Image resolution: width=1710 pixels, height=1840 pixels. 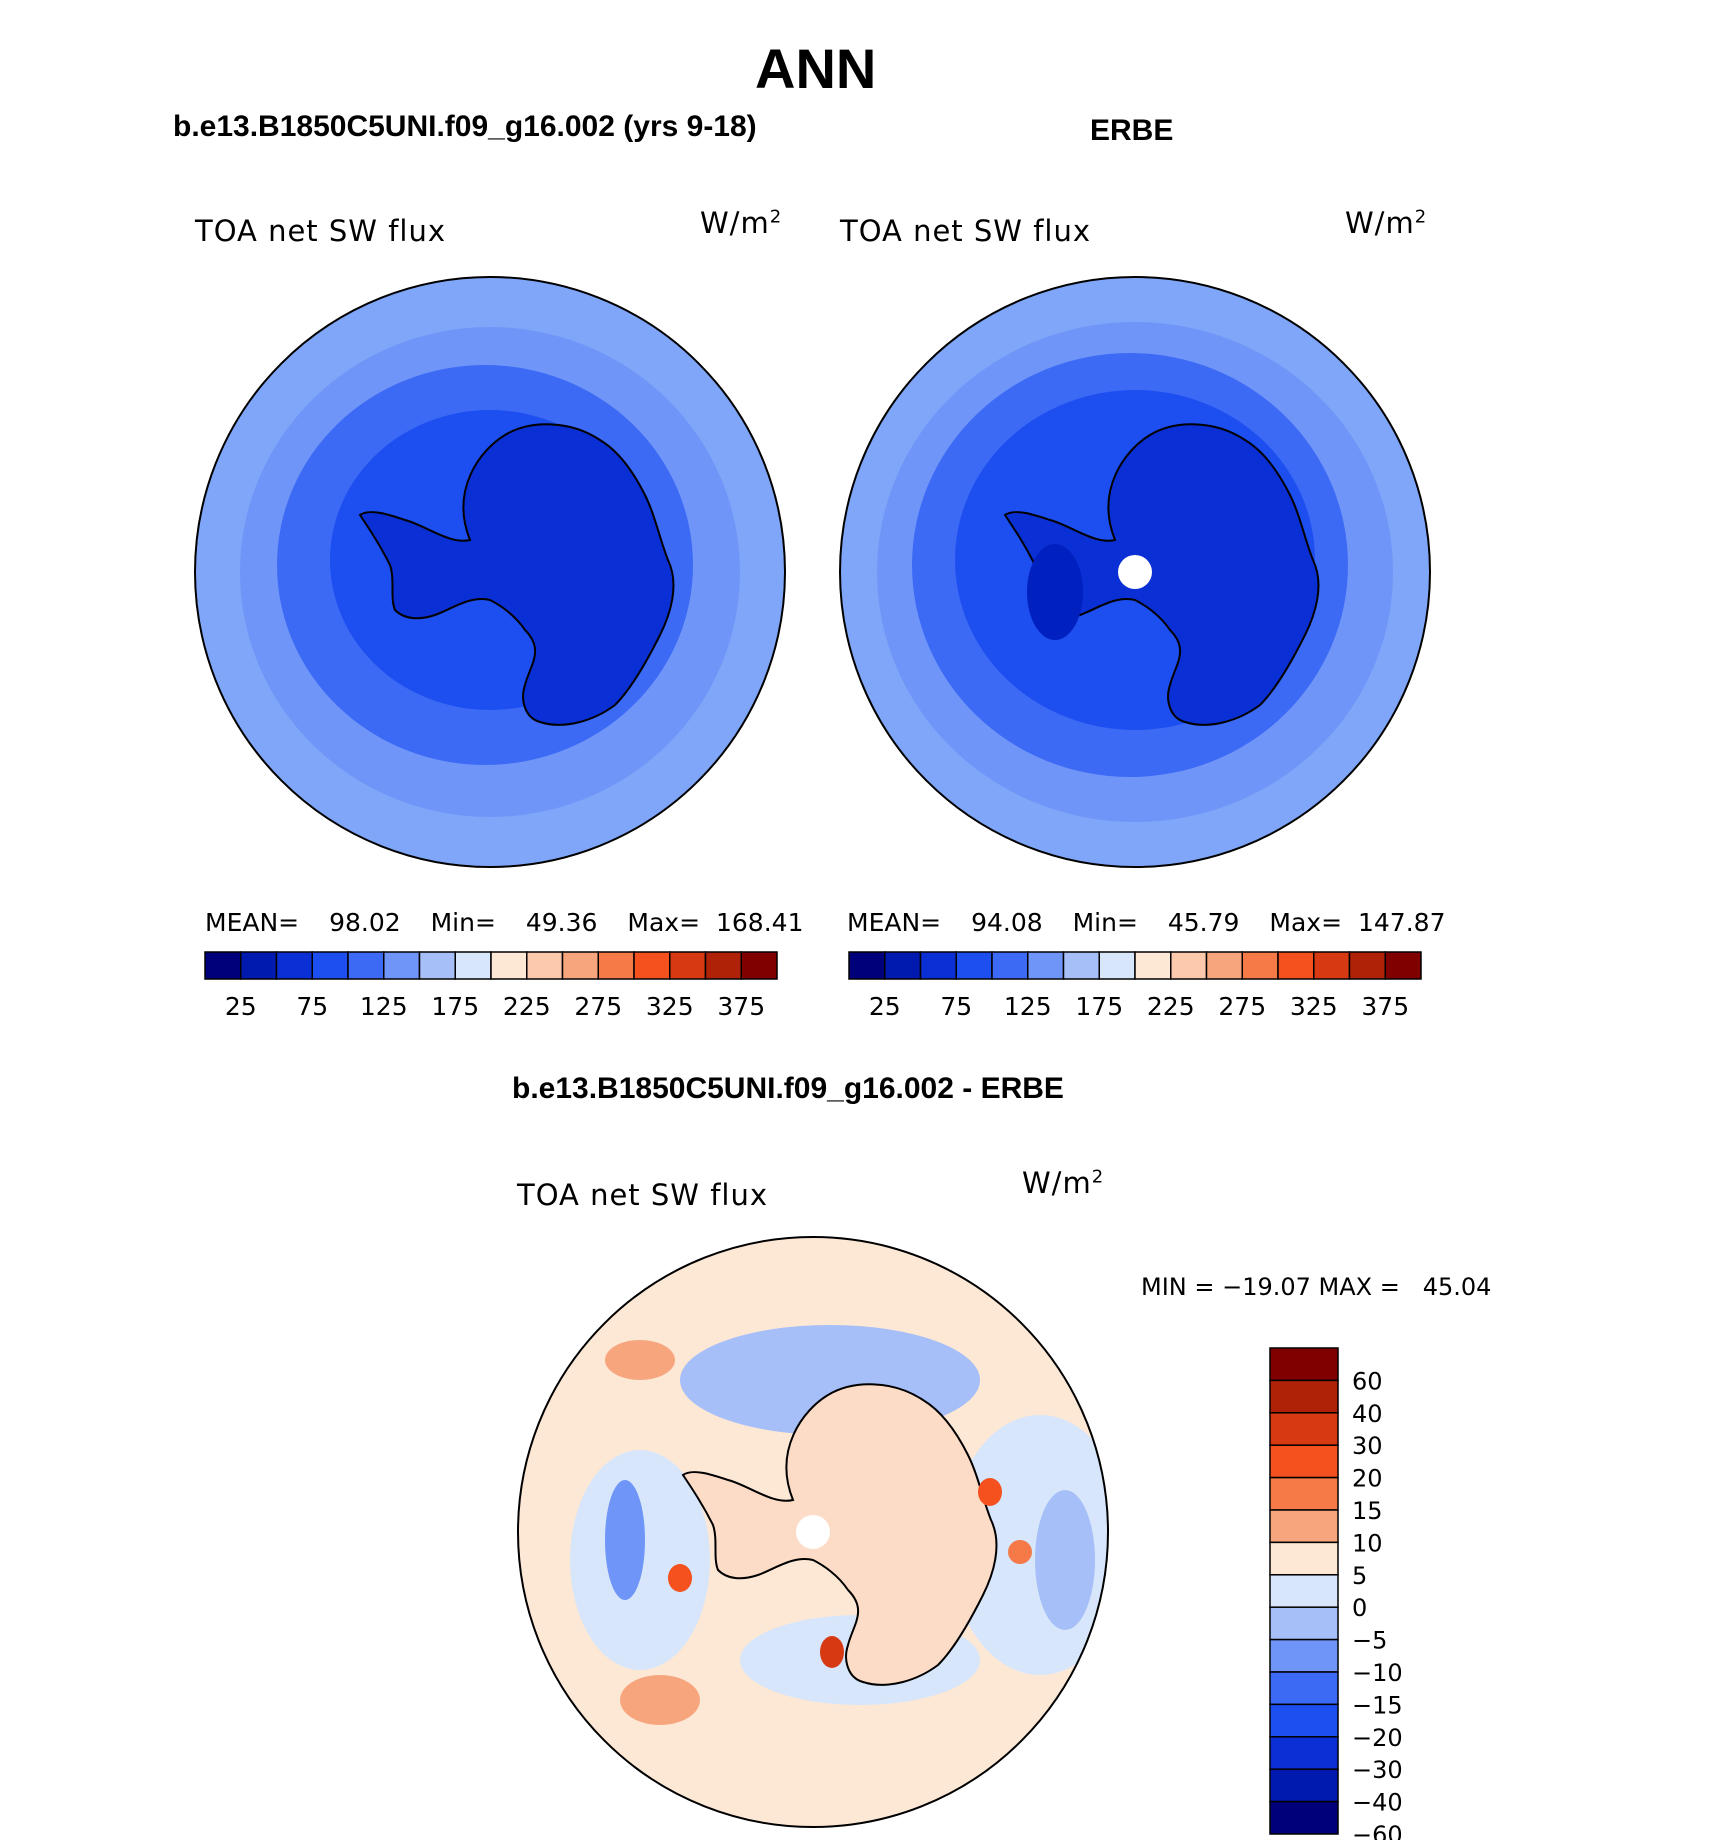 I want to click on map-panel-erbe-pole-hole, so click(x=1135, y=572).